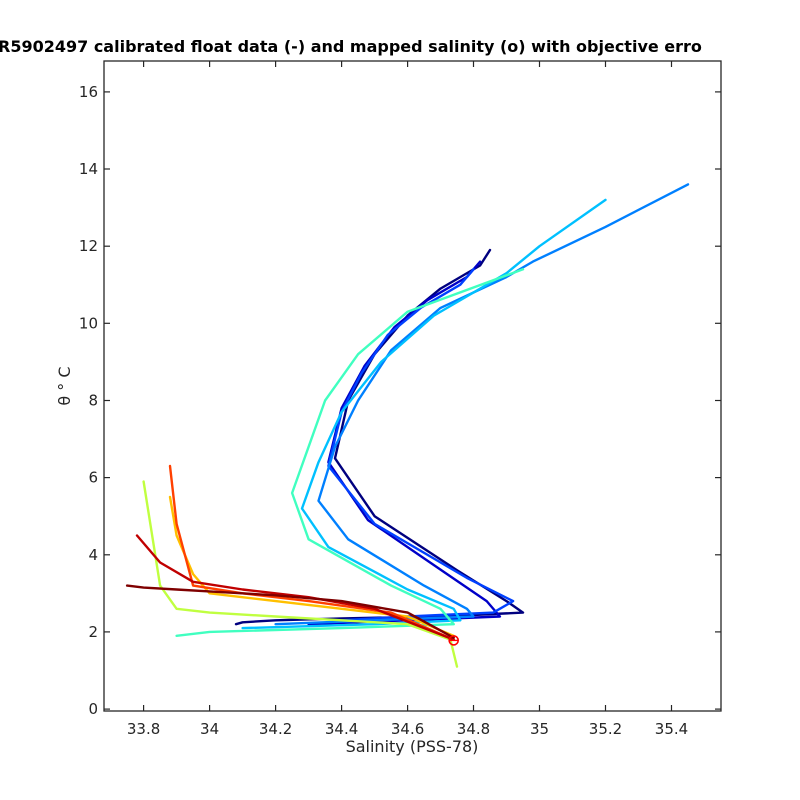 The width and height of the screenshot is (800, 800). Describe the element at coordinates (412, 746) in the screenshot. I see `x-axis-label: Salinity (PSS-78)` at that location.